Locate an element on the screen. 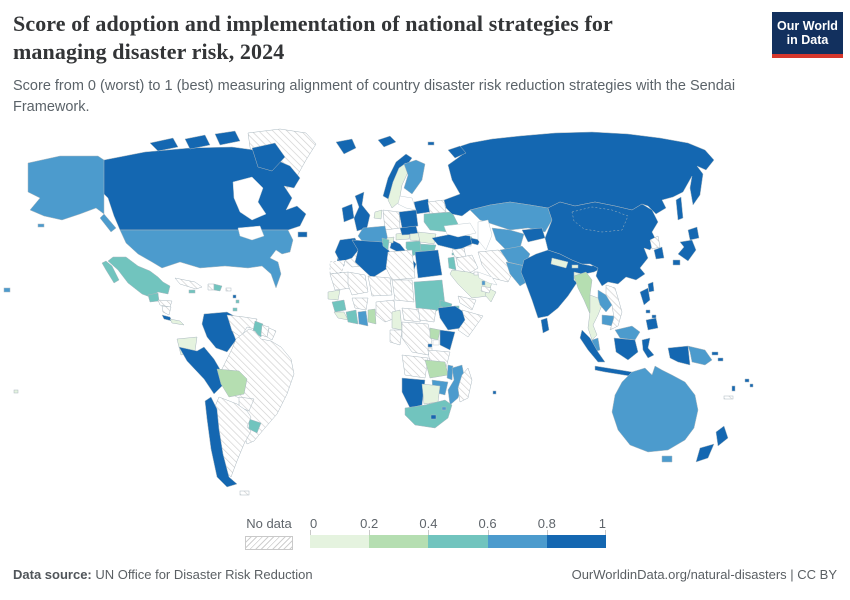 The image size is (850, 600). country-solomon-islands is located at coordinates (717, 356).